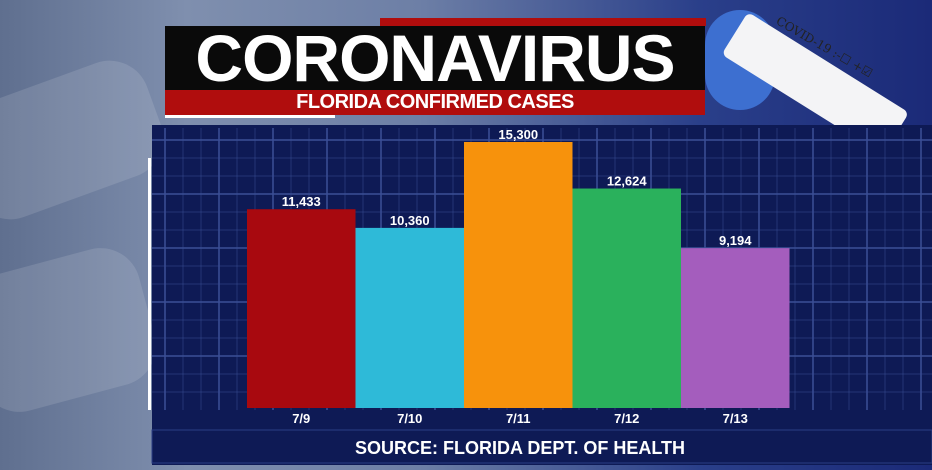  Describe the element at coordinates (626, 418) in the screenshot. I see `x-tick-label: 7/12` at that location.